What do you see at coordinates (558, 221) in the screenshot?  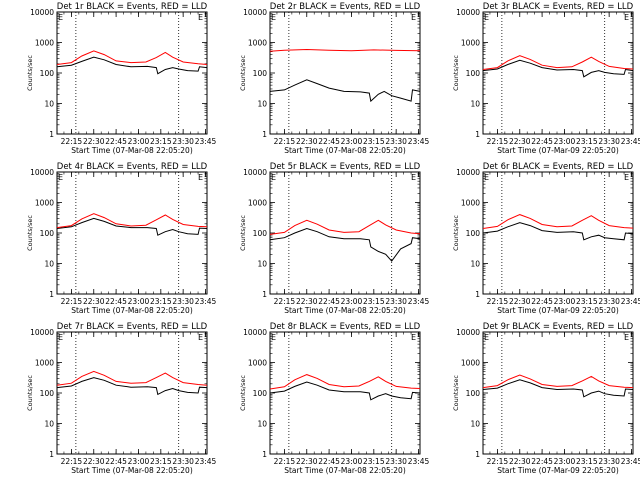 I see `panel-6-series-lld-line` at bounding box center [558, 221].